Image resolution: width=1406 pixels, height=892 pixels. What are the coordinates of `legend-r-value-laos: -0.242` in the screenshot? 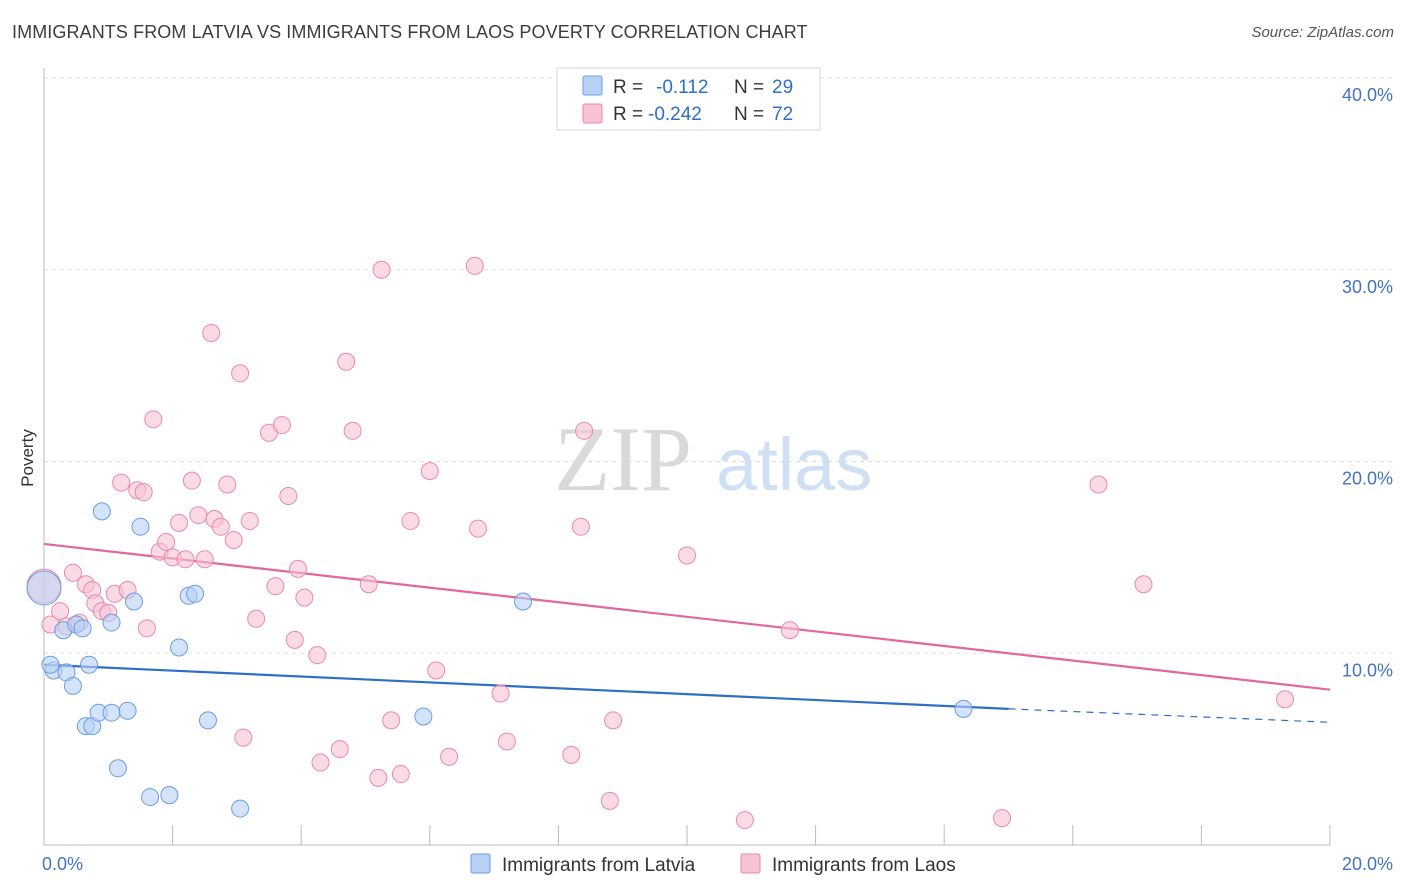 It's located at (675, 114).